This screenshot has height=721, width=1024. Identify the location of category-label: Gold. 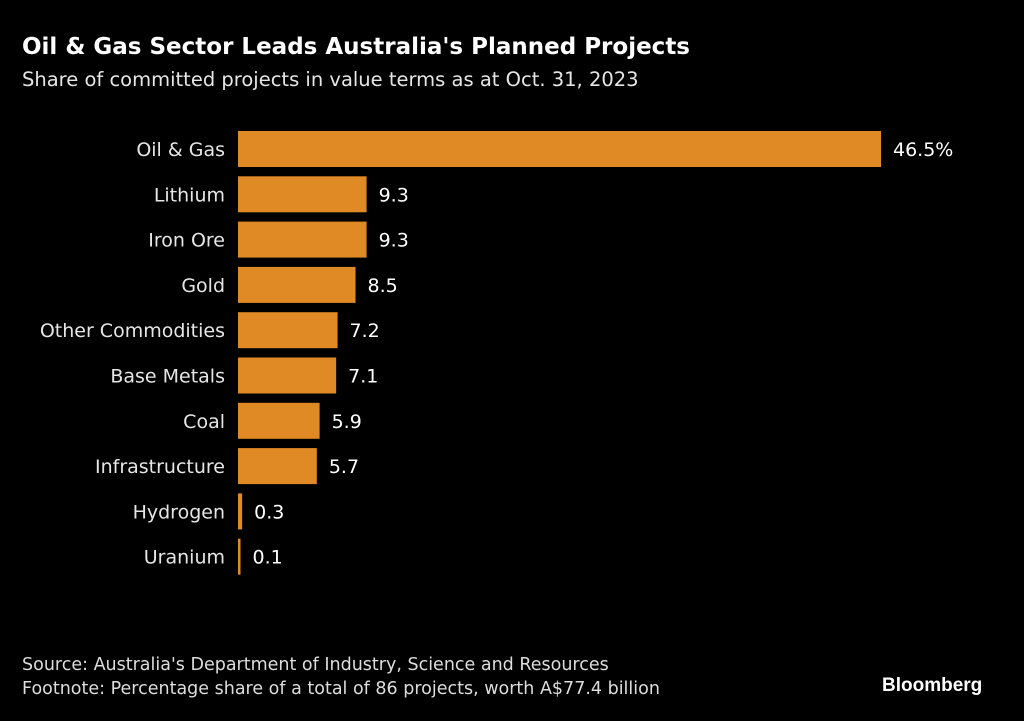
(203, 286).